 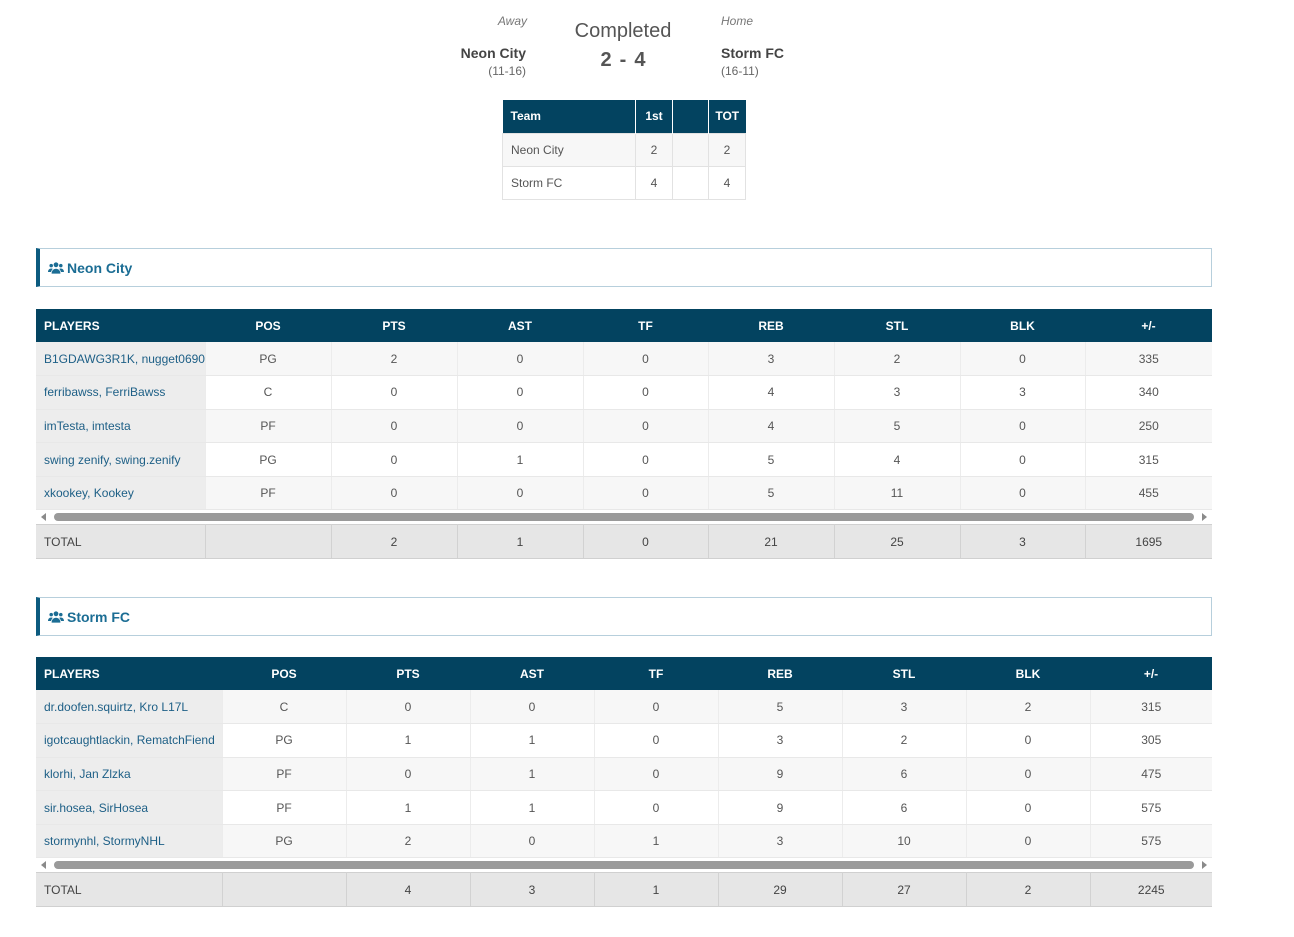 I want to click on player-name-link: imTesta, imtesta, so click(x=121, y=426).